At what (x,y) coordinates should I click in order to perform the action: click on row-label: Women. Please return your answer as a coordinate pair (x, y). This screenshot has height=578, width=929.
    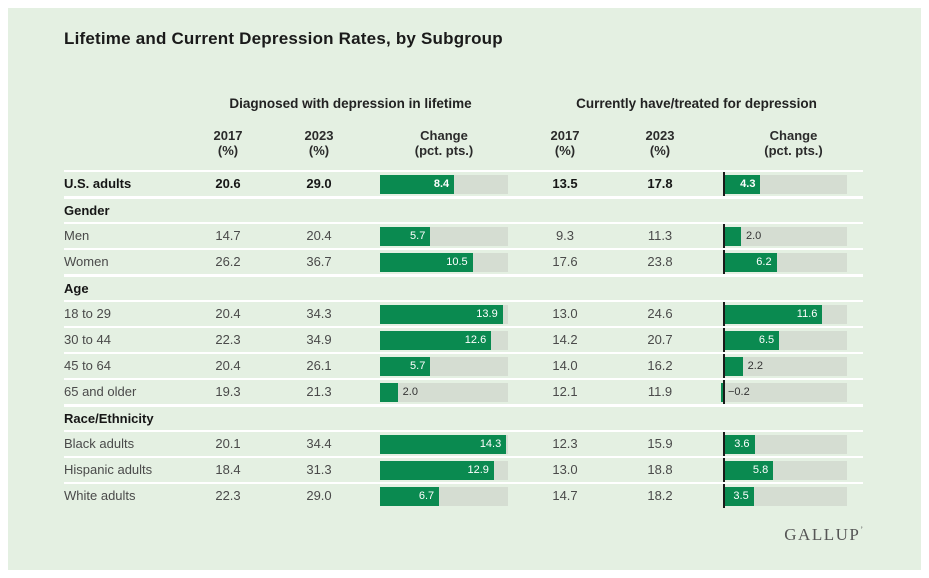
    Looking at the image, I should click on (86, 261).